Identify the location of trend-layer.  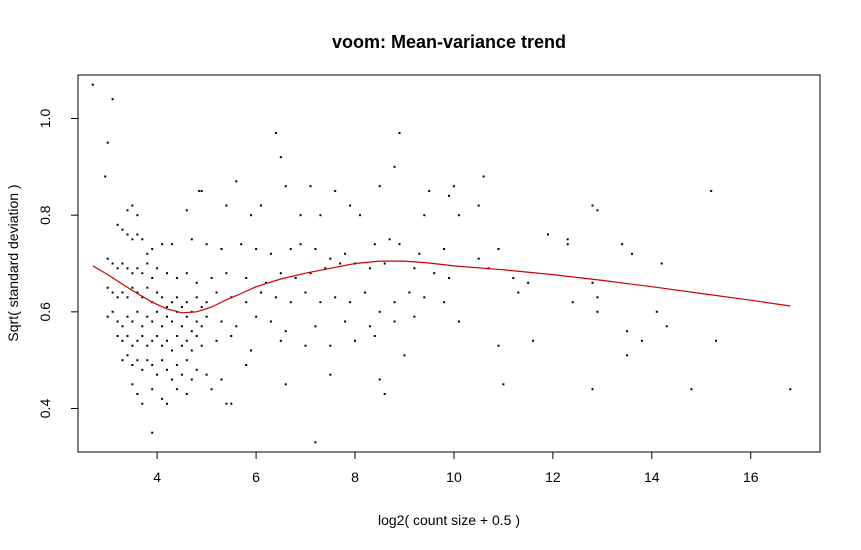
(441, 287).